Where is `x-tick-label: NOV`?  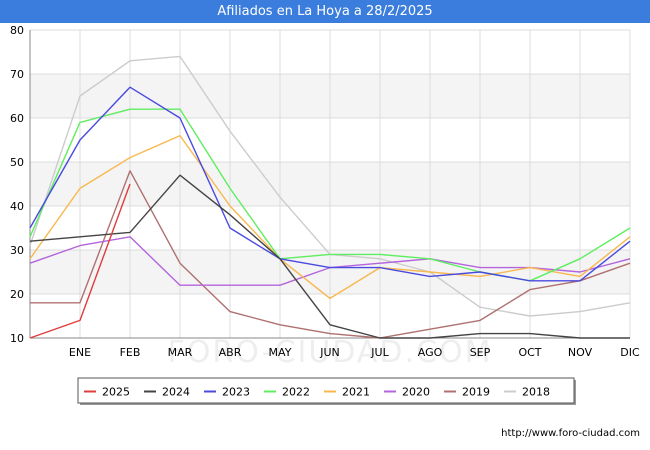
x-tick-label: NOV is located at coordinates (580, 352).